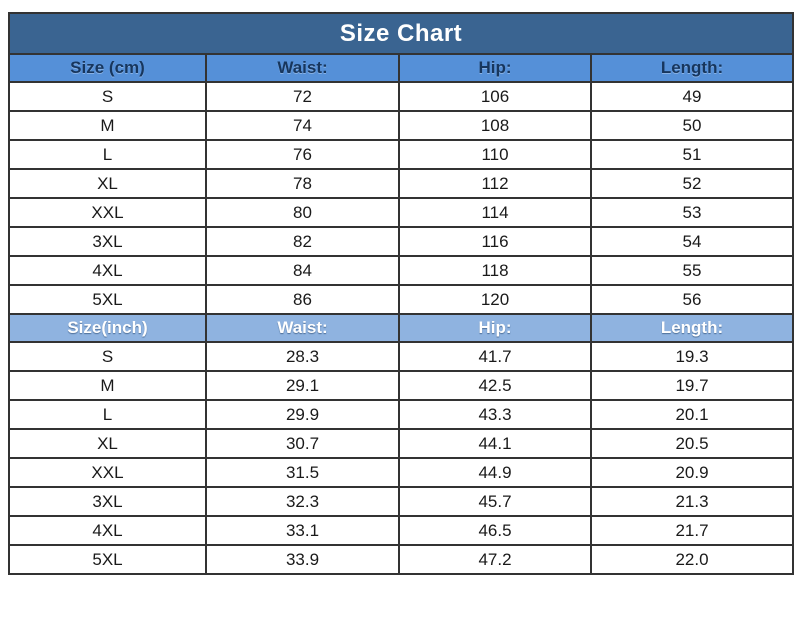  Describe the element at coordinates (107, 68) in the screenshot. I see `header-size-cm: Size (cm)` at that location.